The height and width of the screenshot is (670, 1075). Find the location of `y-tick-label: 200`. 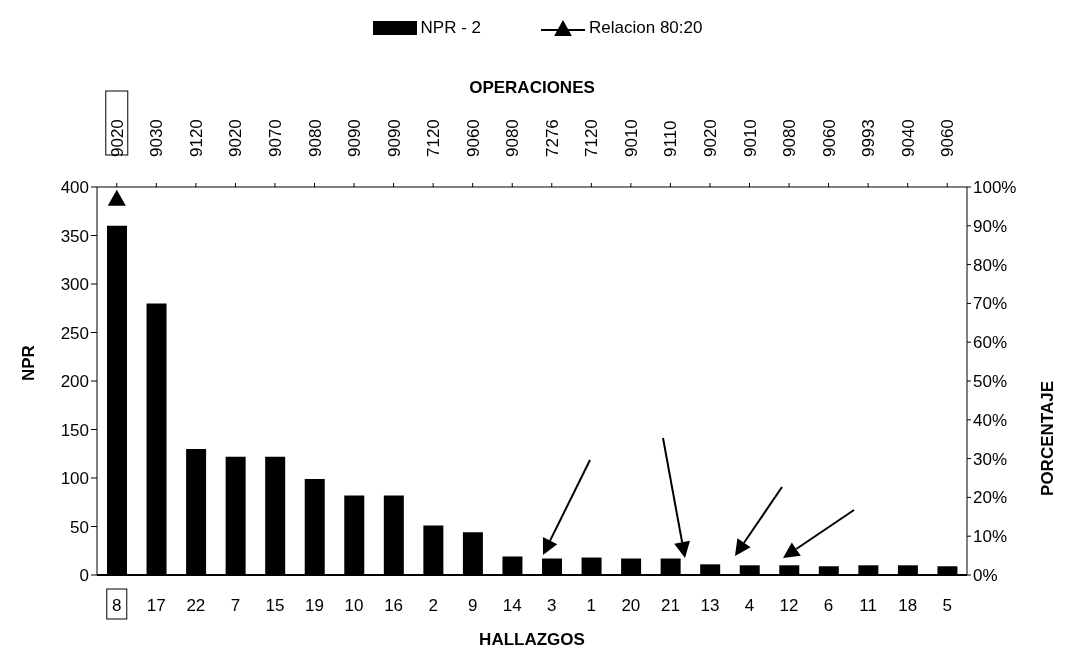

y-tick-label: 200 is located at coordinates (74, 382).